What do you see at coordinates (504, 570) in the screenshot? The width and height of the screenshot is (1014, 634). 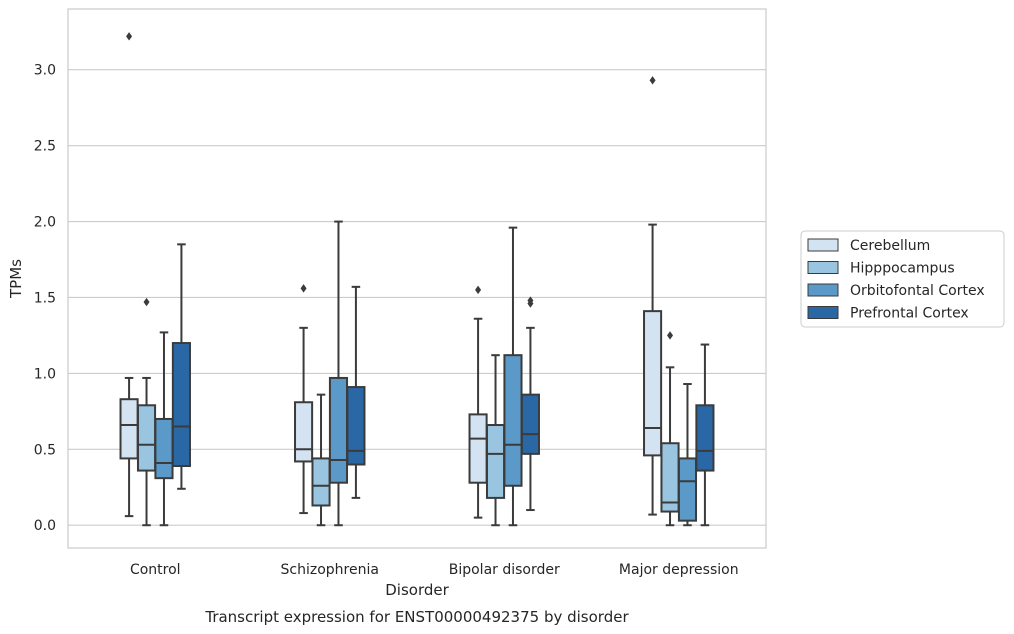 I see `x-tick-label: Bipolar disorder` at bounding box center [504, 570].